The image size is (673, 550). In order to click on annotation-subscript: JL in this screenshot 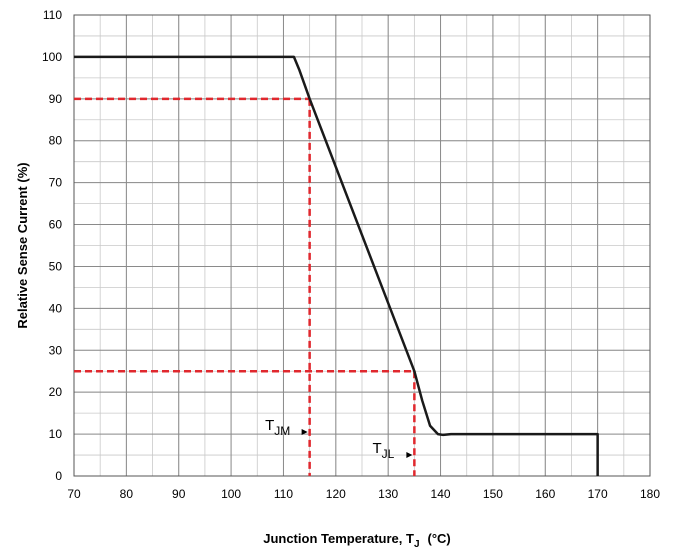, I will do `click(388, 454)`.